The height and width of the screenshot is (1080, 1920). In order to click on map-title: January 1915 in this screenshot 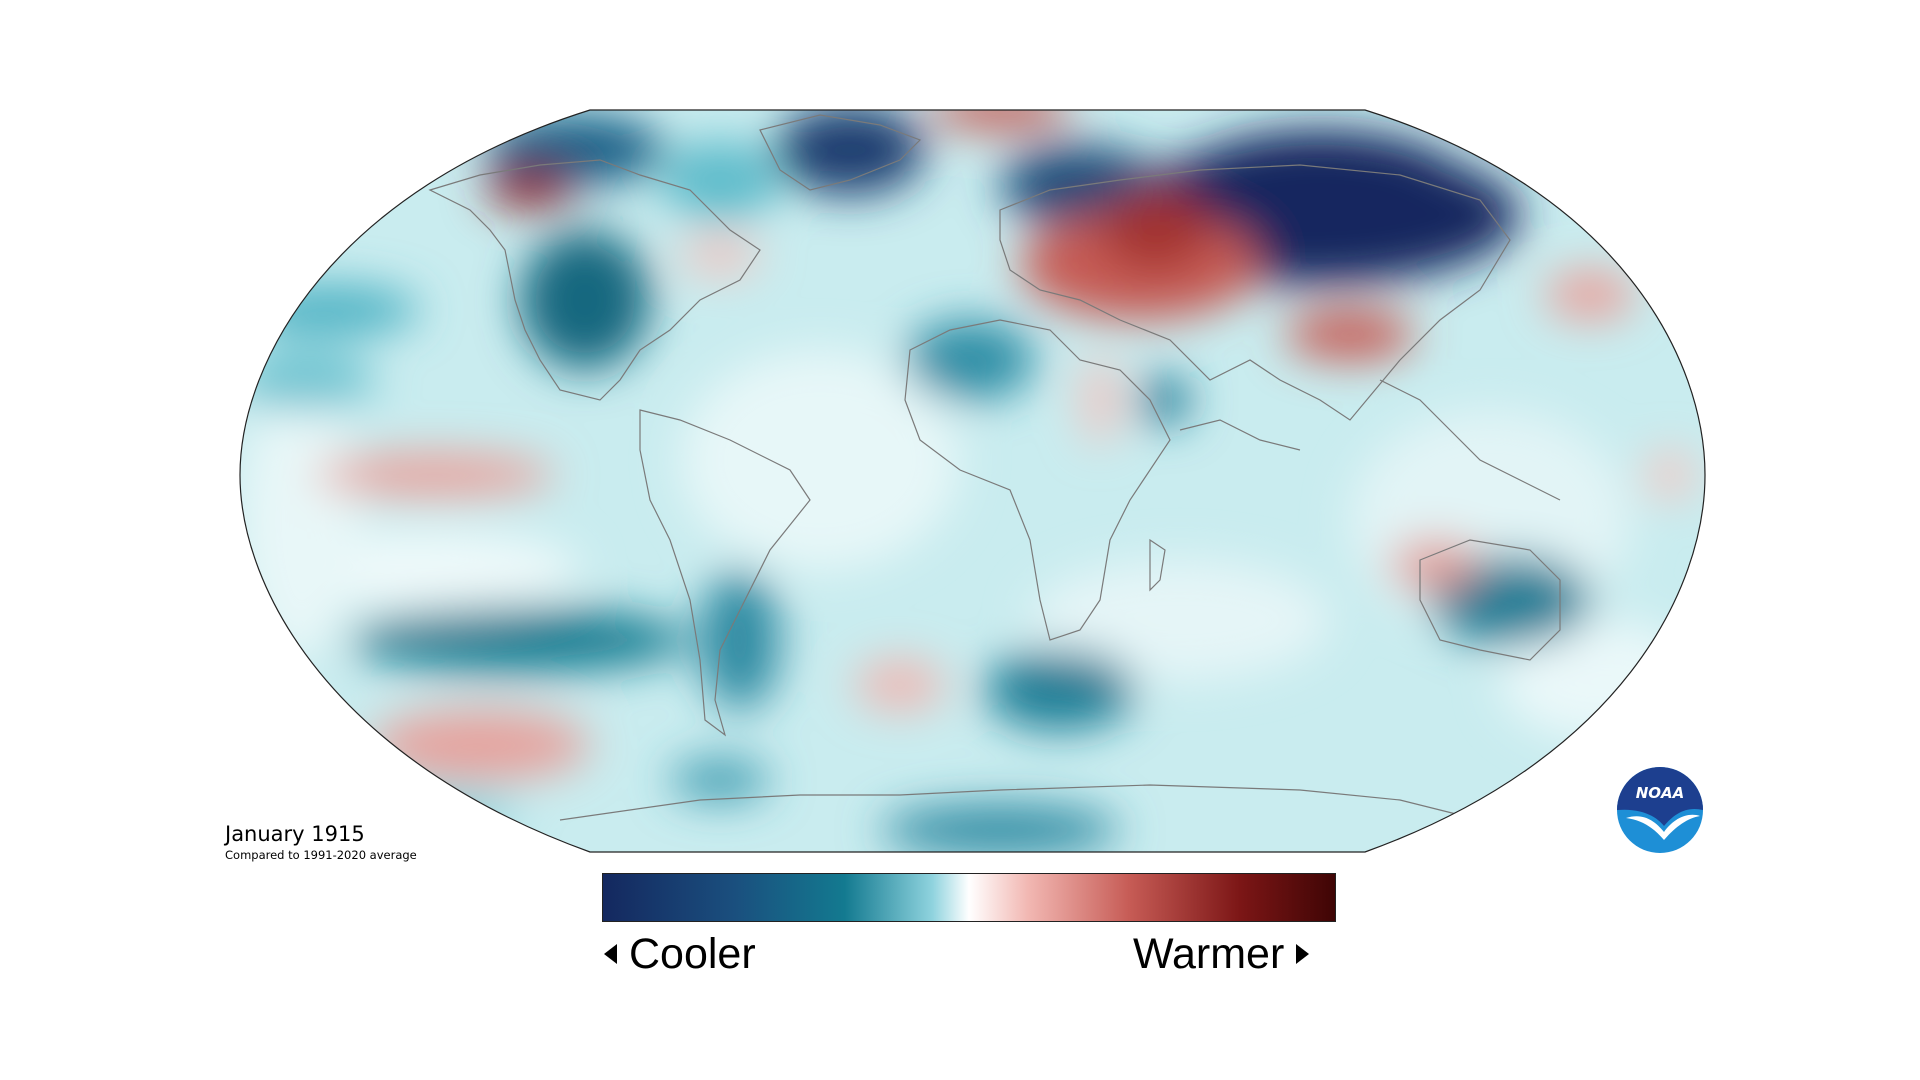, I will do `click(295, 834)`.